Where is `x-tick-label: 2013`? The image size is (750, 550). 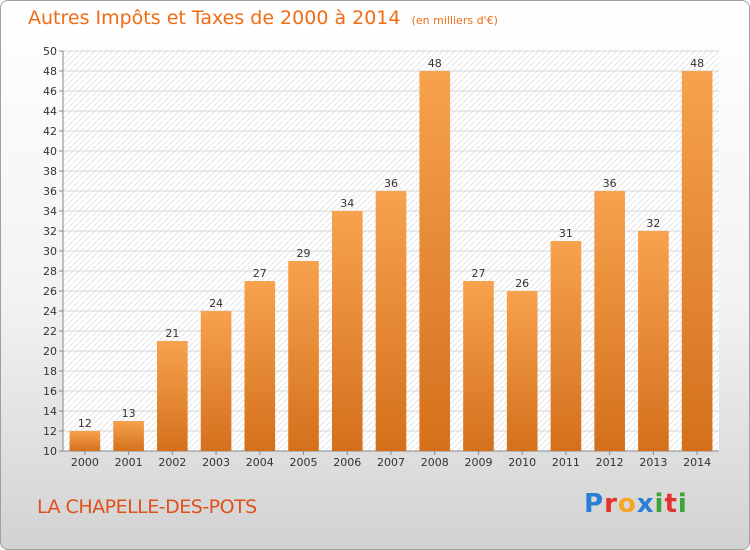 x-tick-label: 2013 is located at coordinates (653, 462).